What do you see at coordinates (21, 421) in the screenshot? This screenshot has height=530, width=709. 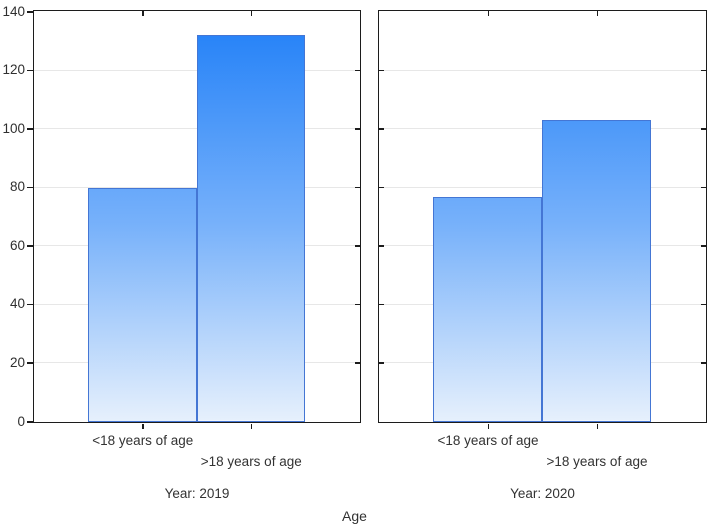 I see `y-axis-tick-label: 0` at bounding box center [21, 421].